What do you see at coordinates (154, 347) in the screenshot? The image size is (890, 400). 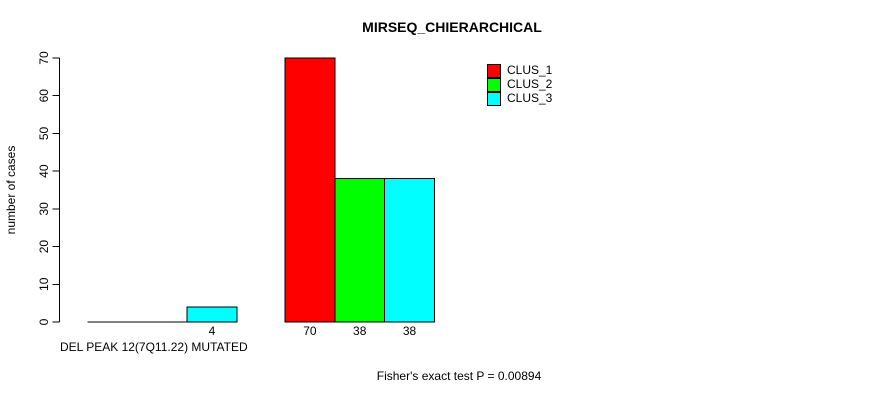 I see `x-axis-label: DEL PEAK 12(7Q11.22) MUTATED` at bounding box center [154, 347].